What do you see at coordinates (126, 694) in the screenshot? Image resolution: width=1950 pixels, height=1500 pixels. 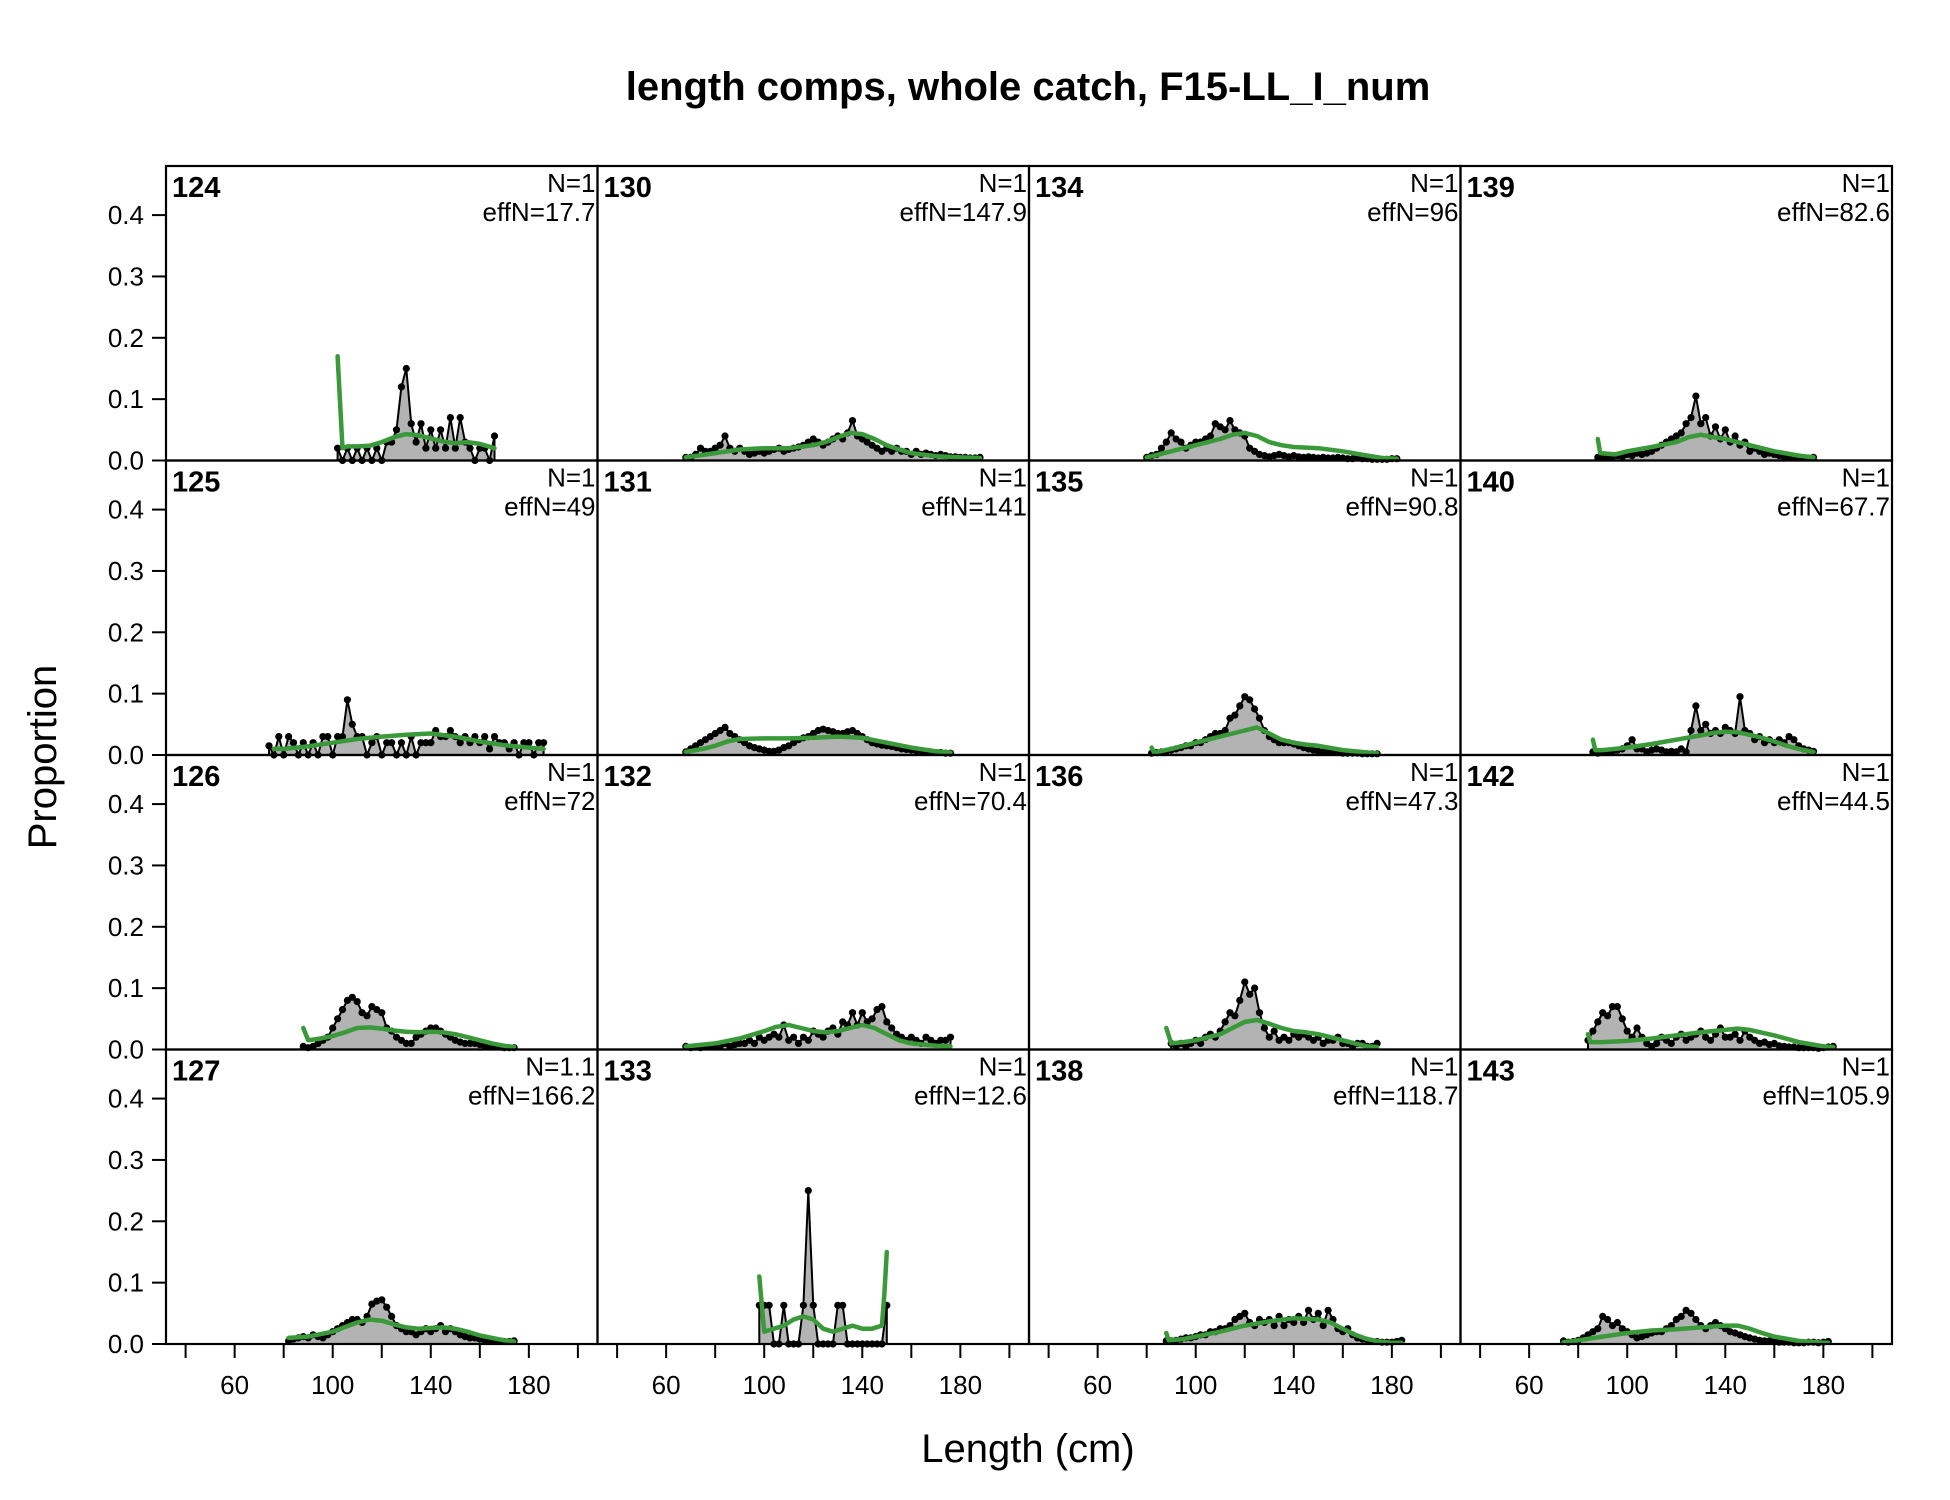 I see `y-tick-label: 0.1` at bounding box center [126, 694].